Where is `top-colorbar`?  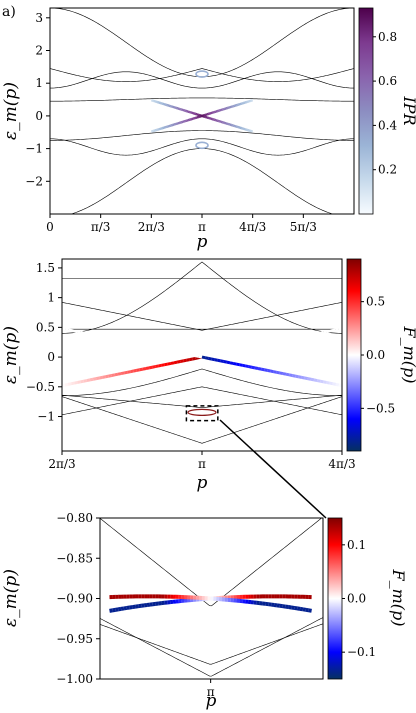
top-colorbar is located at coordinates (366, 111).